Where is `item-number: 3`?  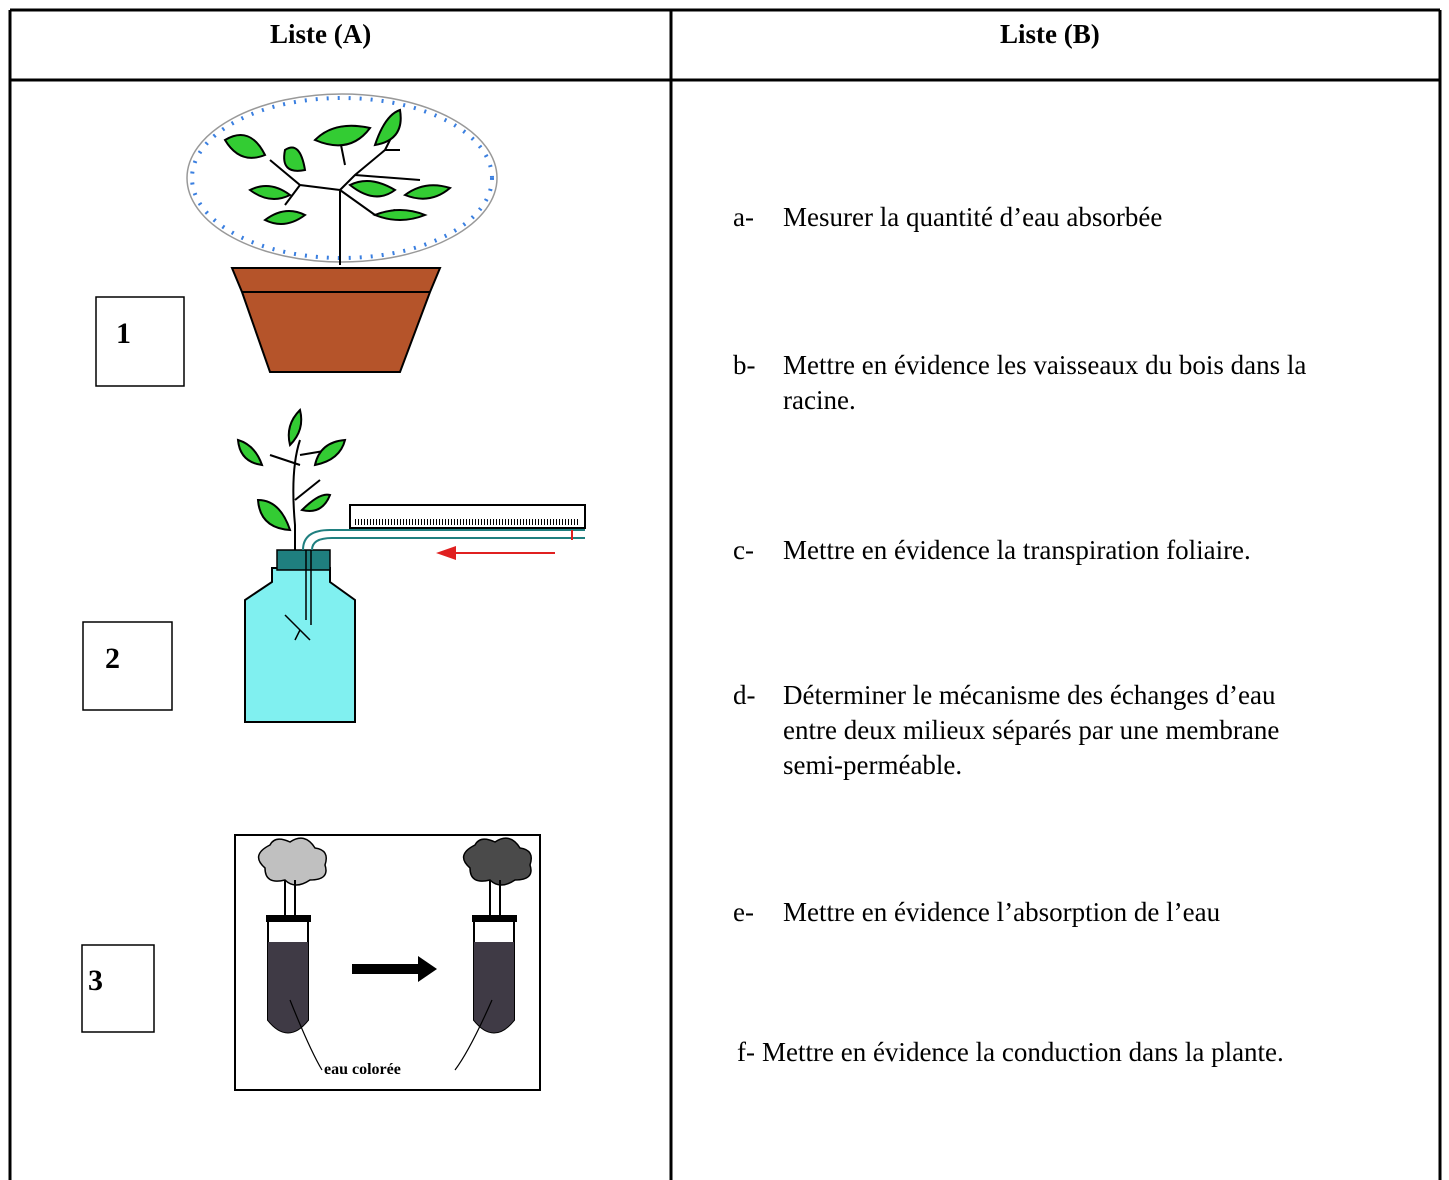 item-number: 3 is located at coordinates (95, 980).